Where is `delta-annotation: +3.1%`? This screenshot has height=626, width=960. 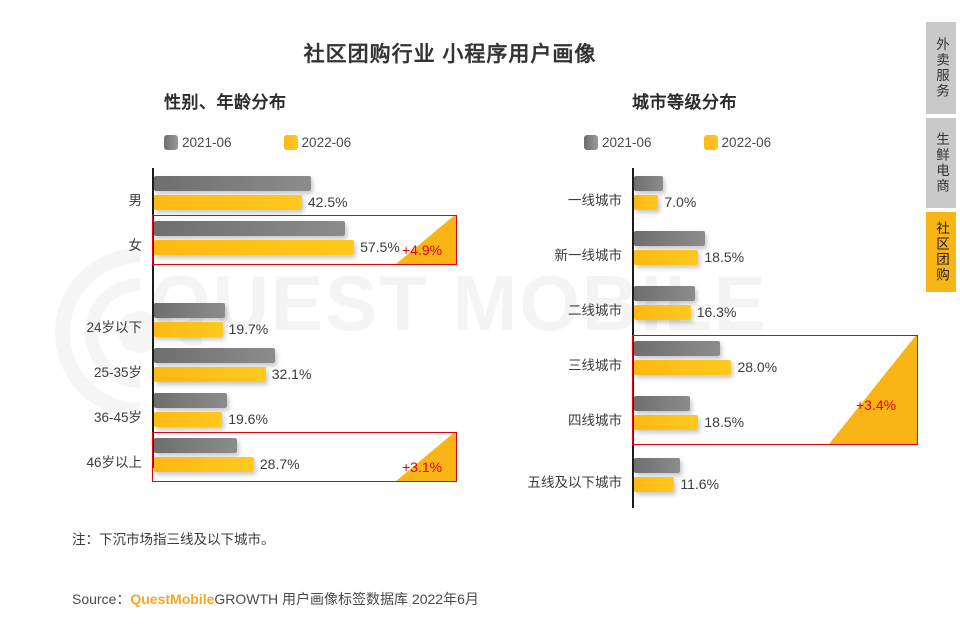 delta-annotation: +3.1% is located at coordinates (422, 467).